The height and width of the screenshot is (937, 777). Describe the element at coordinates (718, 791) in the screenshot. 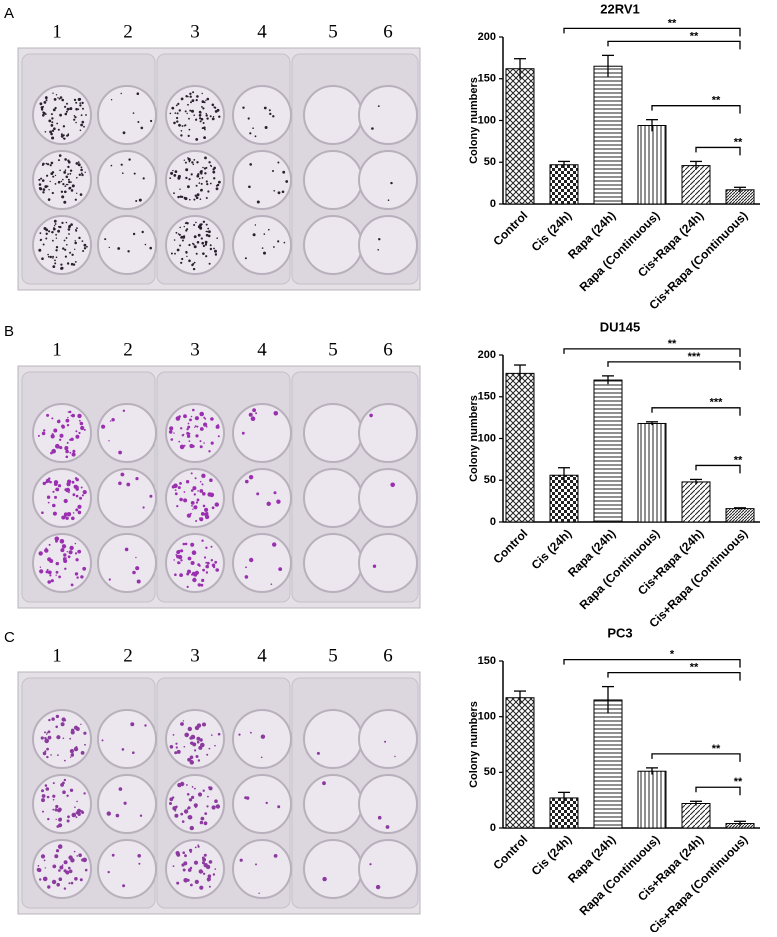

I see `significance-bracket` at that location.